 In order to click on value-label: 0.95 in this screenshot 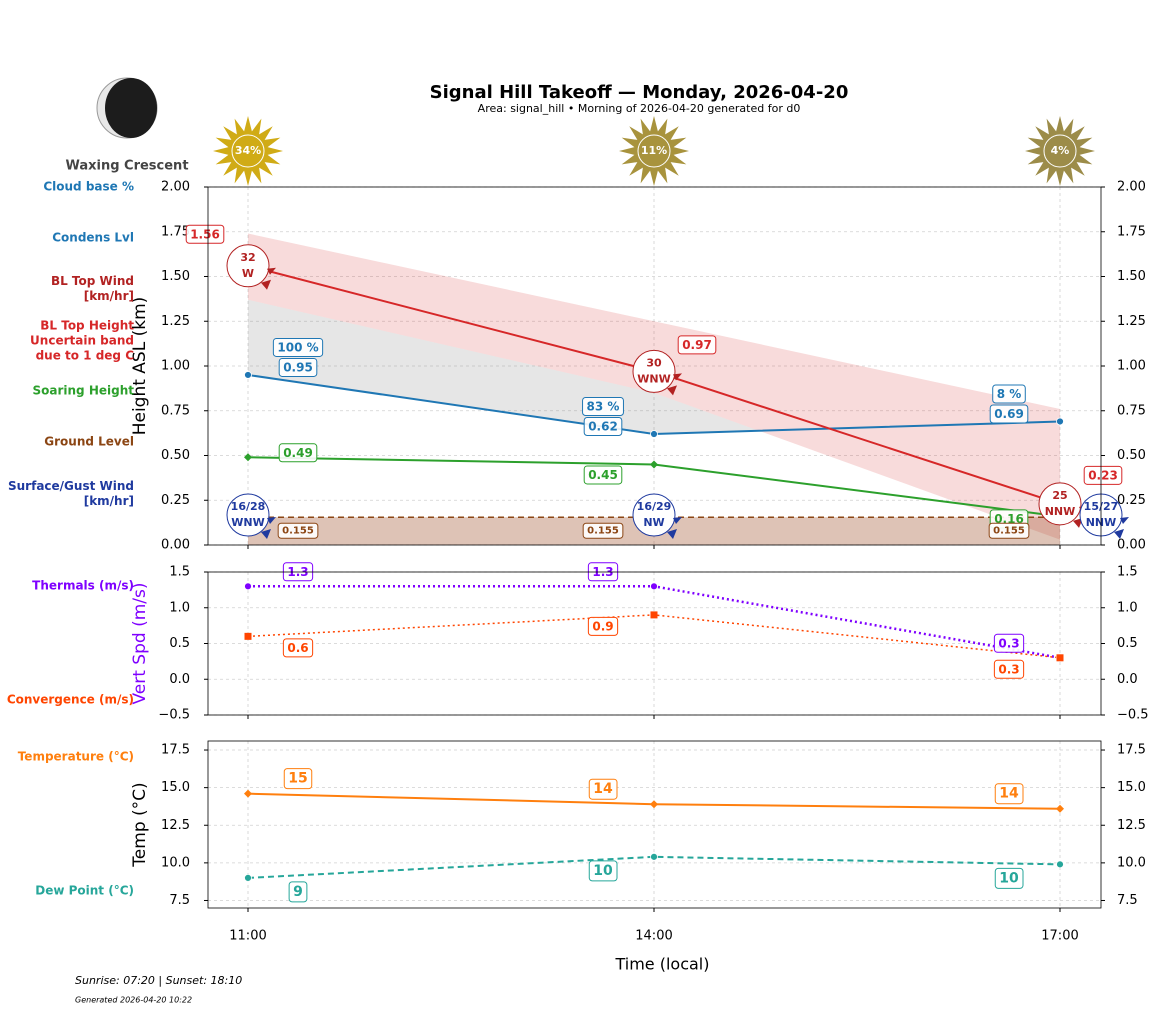, I will do `click(298, 367)`.